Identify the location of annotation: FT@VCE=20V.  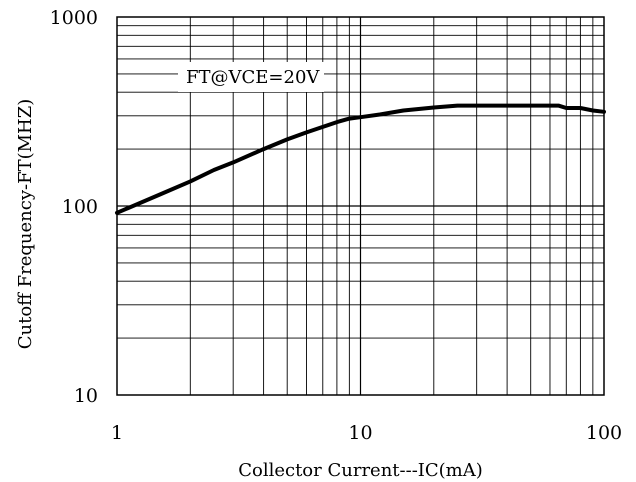
(251, 77).